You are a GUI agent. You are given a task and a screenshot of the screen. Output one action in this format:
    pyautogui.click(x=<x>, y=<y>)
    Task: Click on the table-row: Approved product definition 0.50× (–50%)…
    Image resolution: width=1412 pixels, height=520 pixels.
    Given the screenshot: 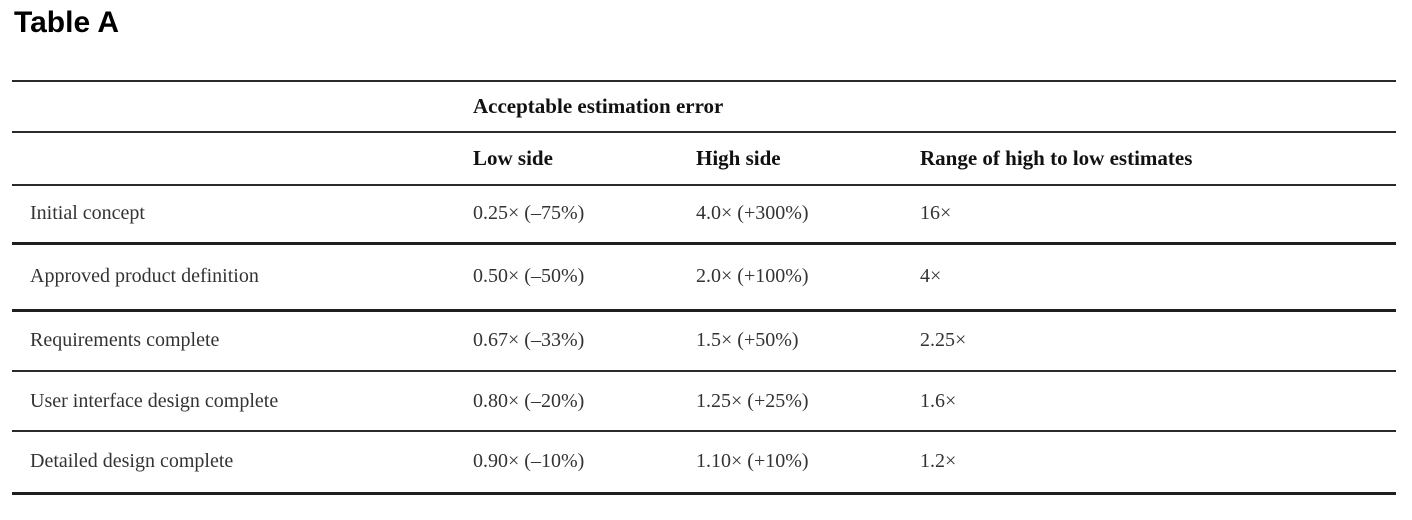 What is the action you would take?
    pyautogui.click(x=704, y=276)
    